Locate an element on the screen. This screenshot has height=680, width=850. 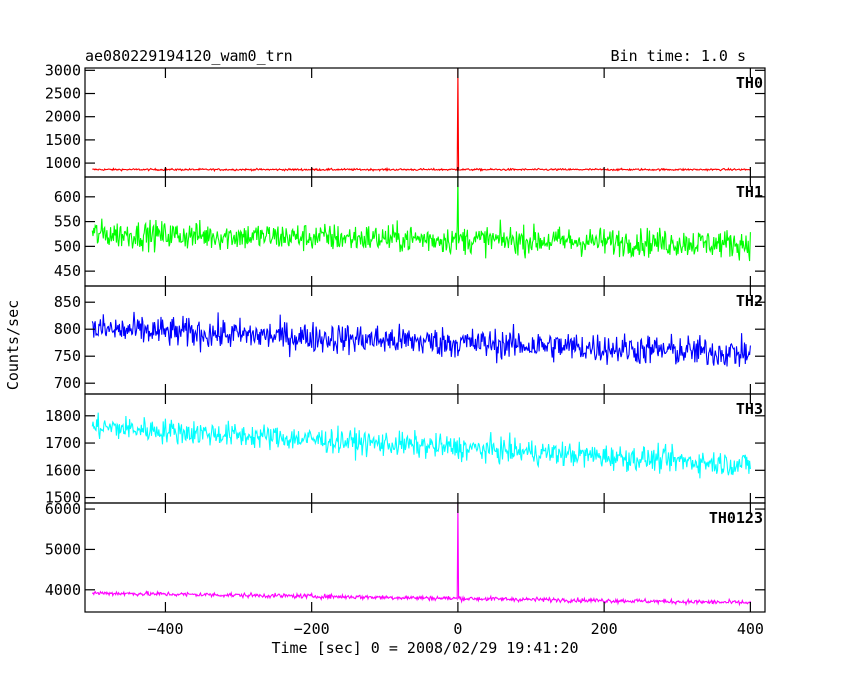
panel-label-th3: TH3 is located at coordinates (749, 409).